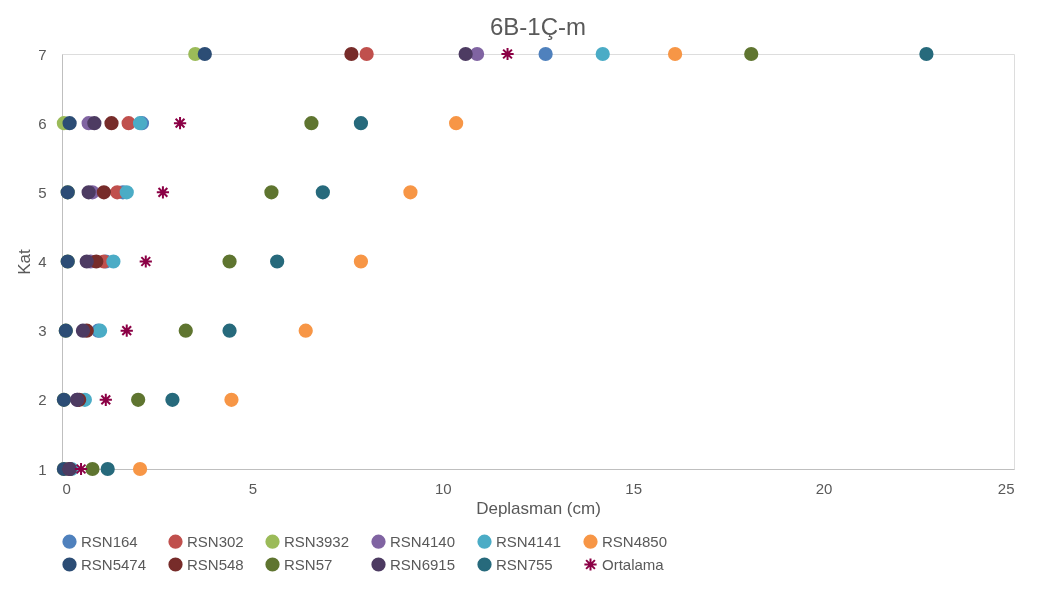 The width and height of the screenshot is (1058, 607). Describe the element at coordinates (423, 541) in the screenshot. I see `legend-label: RSN4140` at that location.